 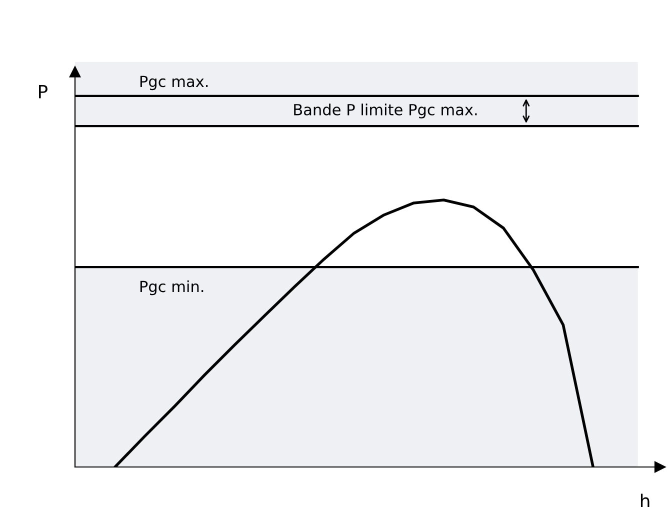 What do you see at coordinates (174, 83) in the screenshot?
I see `band-label: Pgc max.` at bounding box center [174, 83].